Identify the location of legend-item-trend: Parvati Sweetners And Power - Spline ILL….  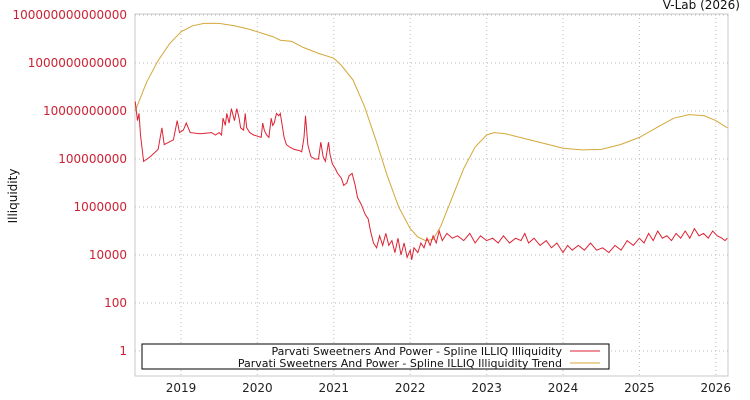
(400, 363).